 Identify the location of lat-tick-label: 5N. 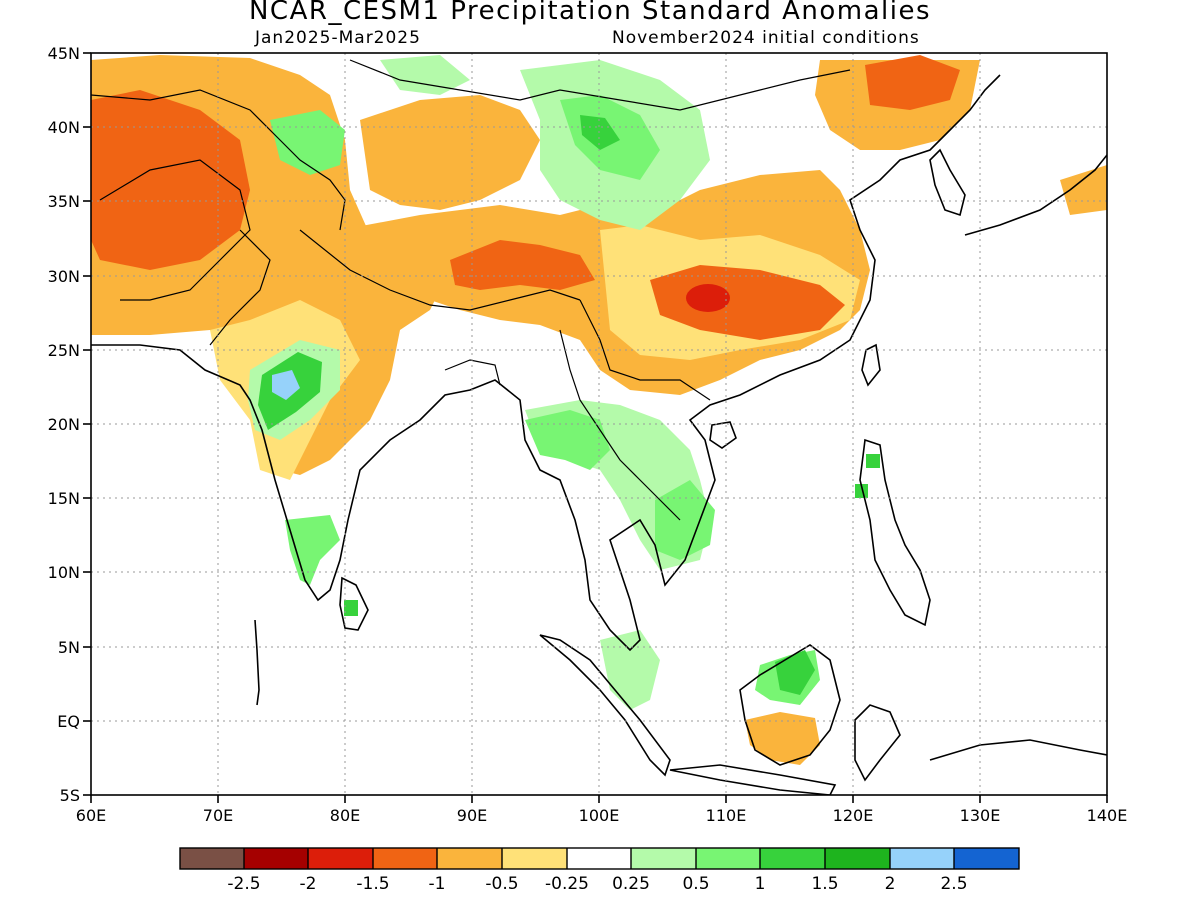
(69, 647).